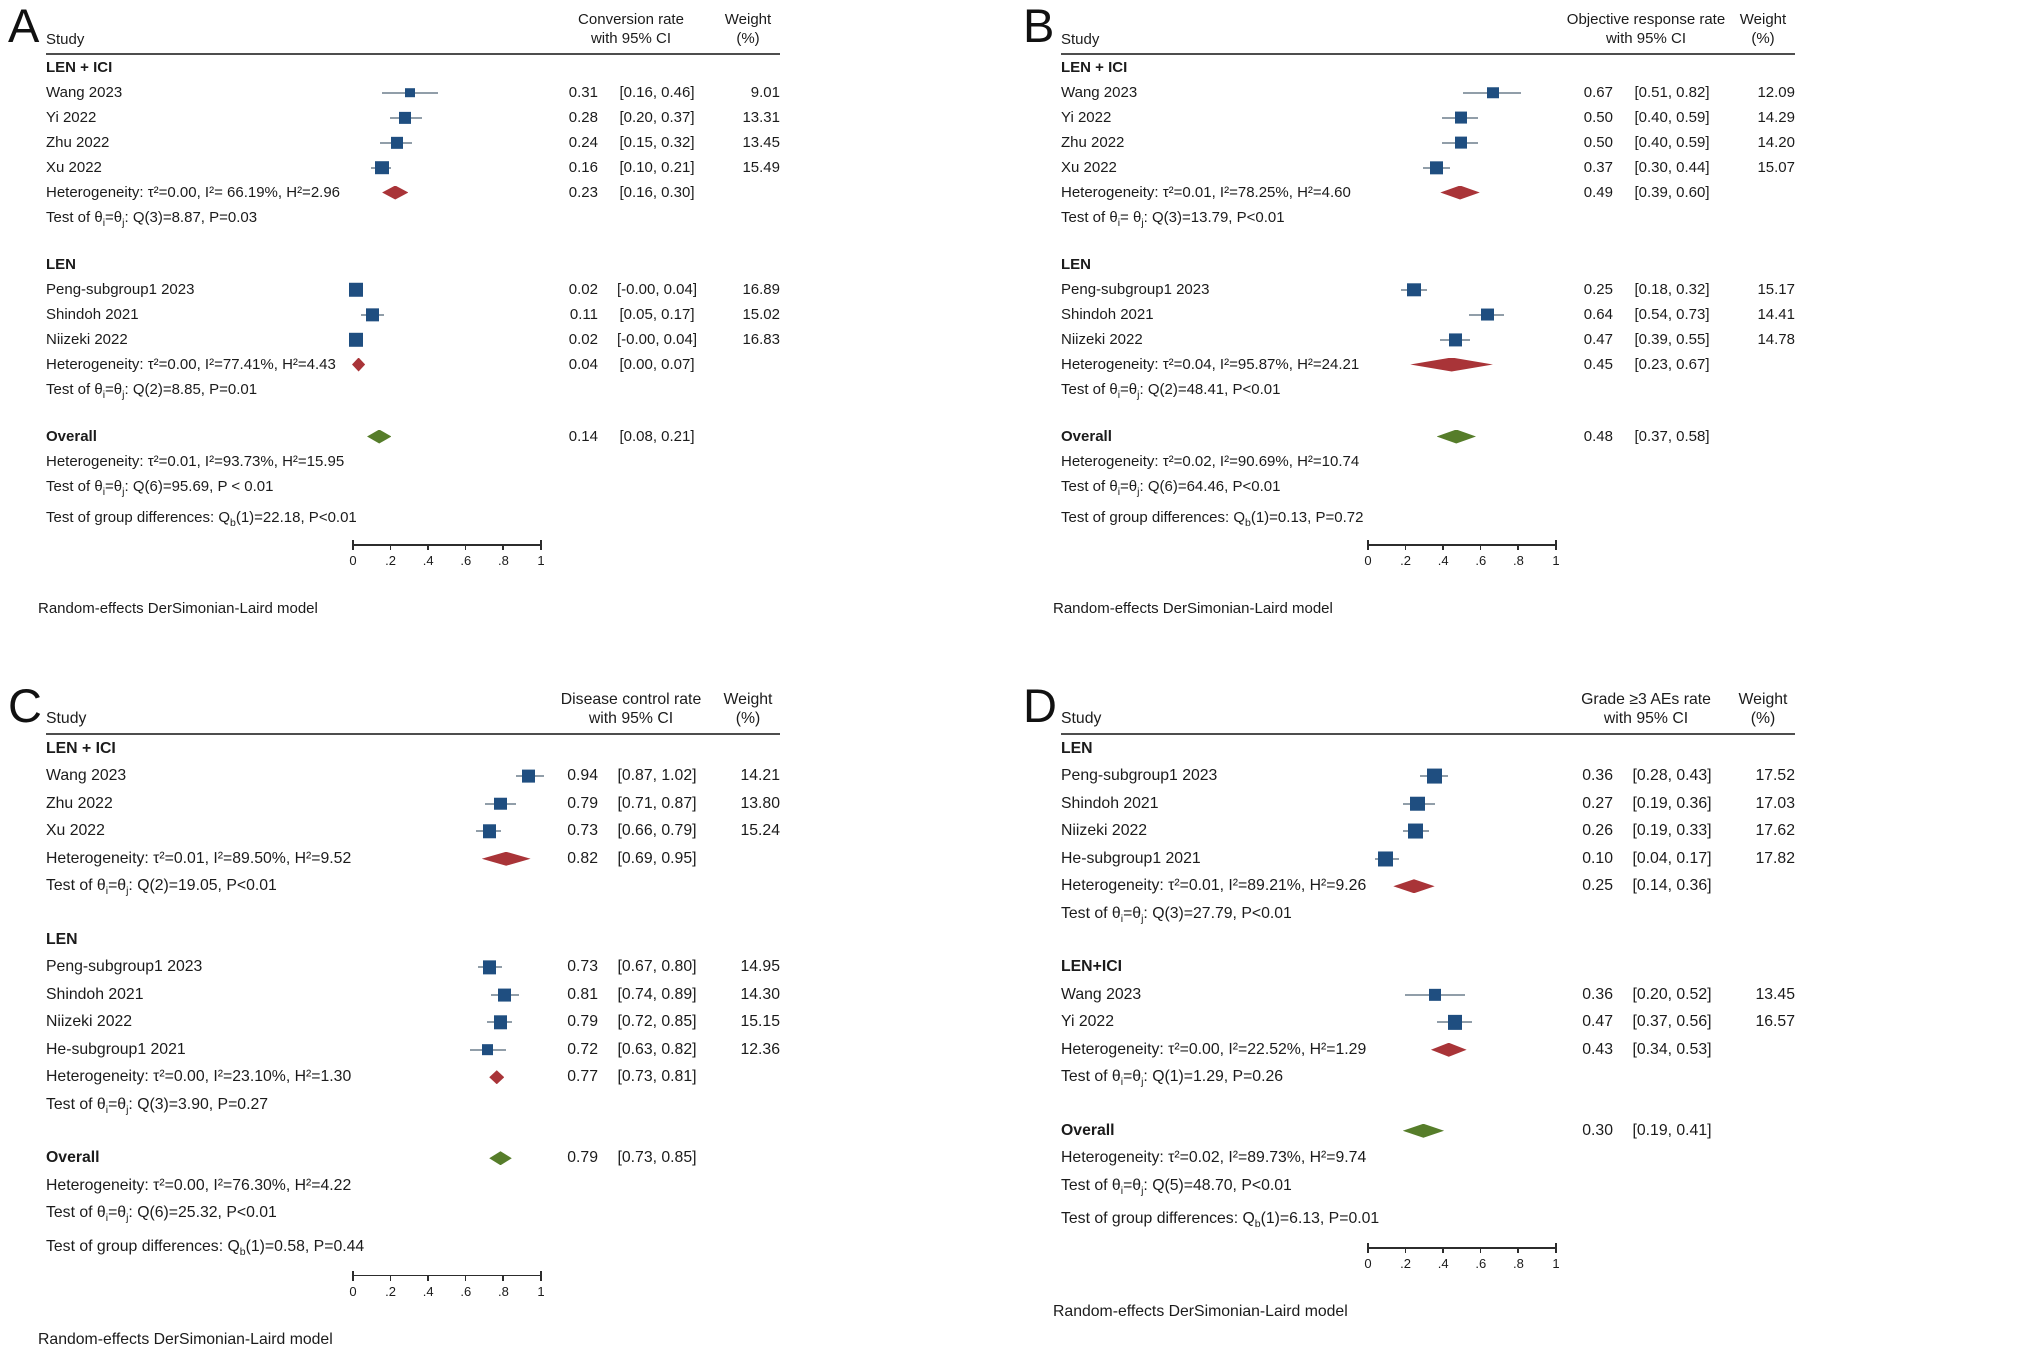 The width and height of the screenshot is (2031, 1360). I want to click on axis-tick-label: .2, so click(391, 560).